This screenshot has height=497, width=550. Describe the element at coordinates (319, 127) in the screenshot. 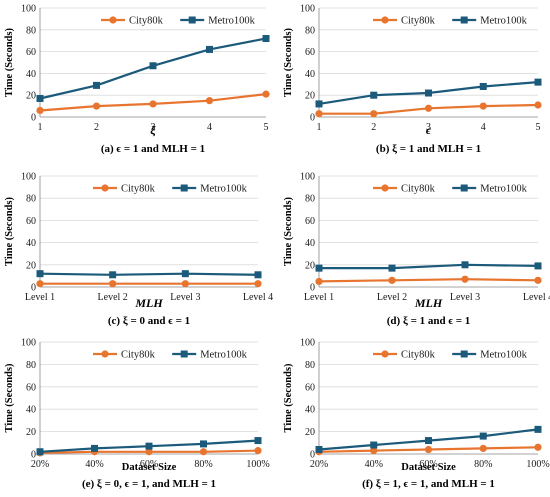

I see `x-tick-label: 1` at that location.